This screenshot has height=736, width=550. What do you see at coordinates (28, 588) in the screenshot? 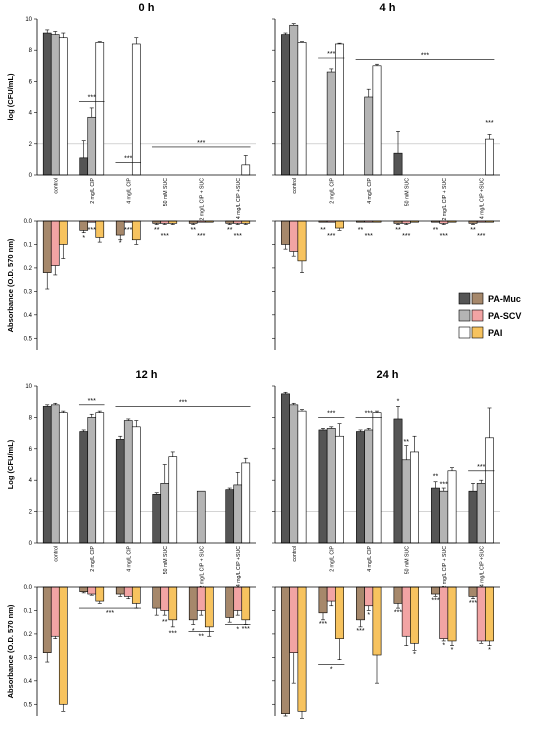
I see `y-tick-label: 0.0` at bounding box center [28, 588].